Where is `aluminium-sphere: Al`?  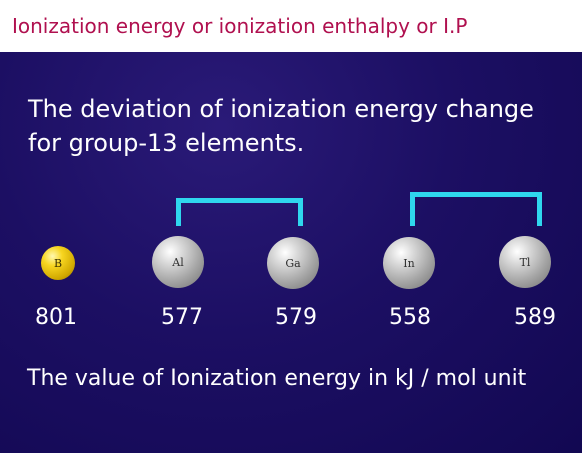 aluminium-sphere: Al is located at coordinates (178, 262).